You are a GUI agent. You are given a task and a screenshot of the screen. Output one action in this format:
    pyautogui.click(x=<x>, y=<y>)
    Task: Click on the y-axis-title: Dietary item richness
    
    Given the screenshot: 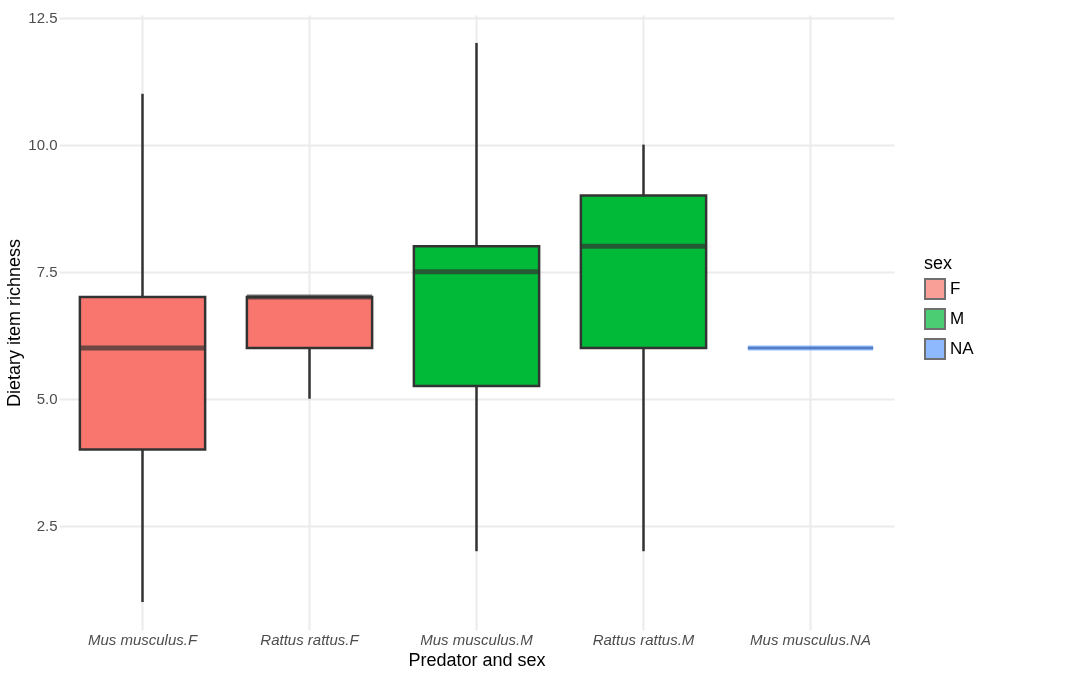 What is the action you would take?
    pyautogui.click(x=14, y=323)
    